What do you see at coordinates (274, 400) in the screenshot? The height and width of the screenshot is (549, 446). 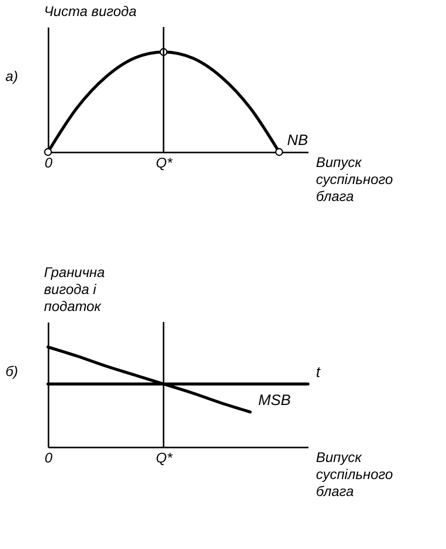 I see `series-label: MSB` at bounding box center [274, 400].